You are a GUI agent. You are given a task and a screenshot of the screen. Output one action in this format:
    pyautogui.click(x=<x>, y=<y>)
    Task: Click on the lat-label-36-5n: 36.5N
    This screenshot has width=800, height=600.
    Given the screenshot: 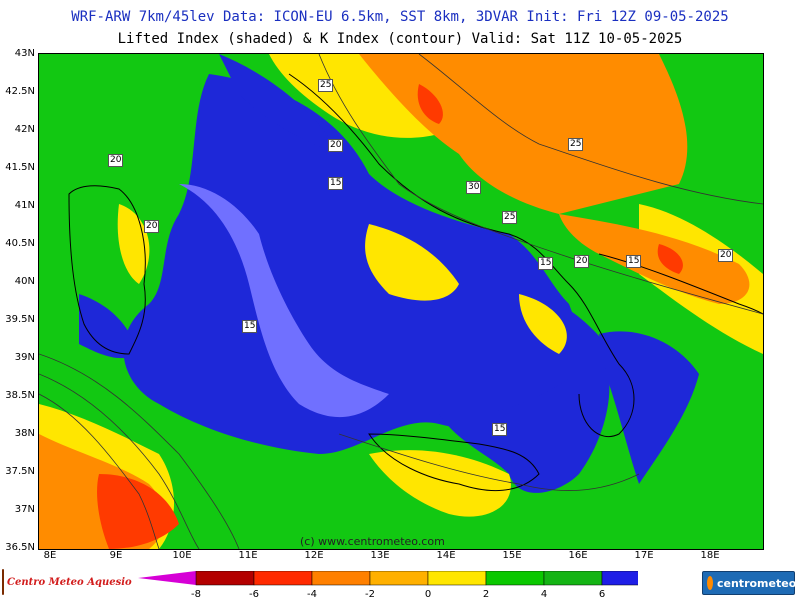 What is the action you would take?
    pyautogui.click(x=20, y=547)
    